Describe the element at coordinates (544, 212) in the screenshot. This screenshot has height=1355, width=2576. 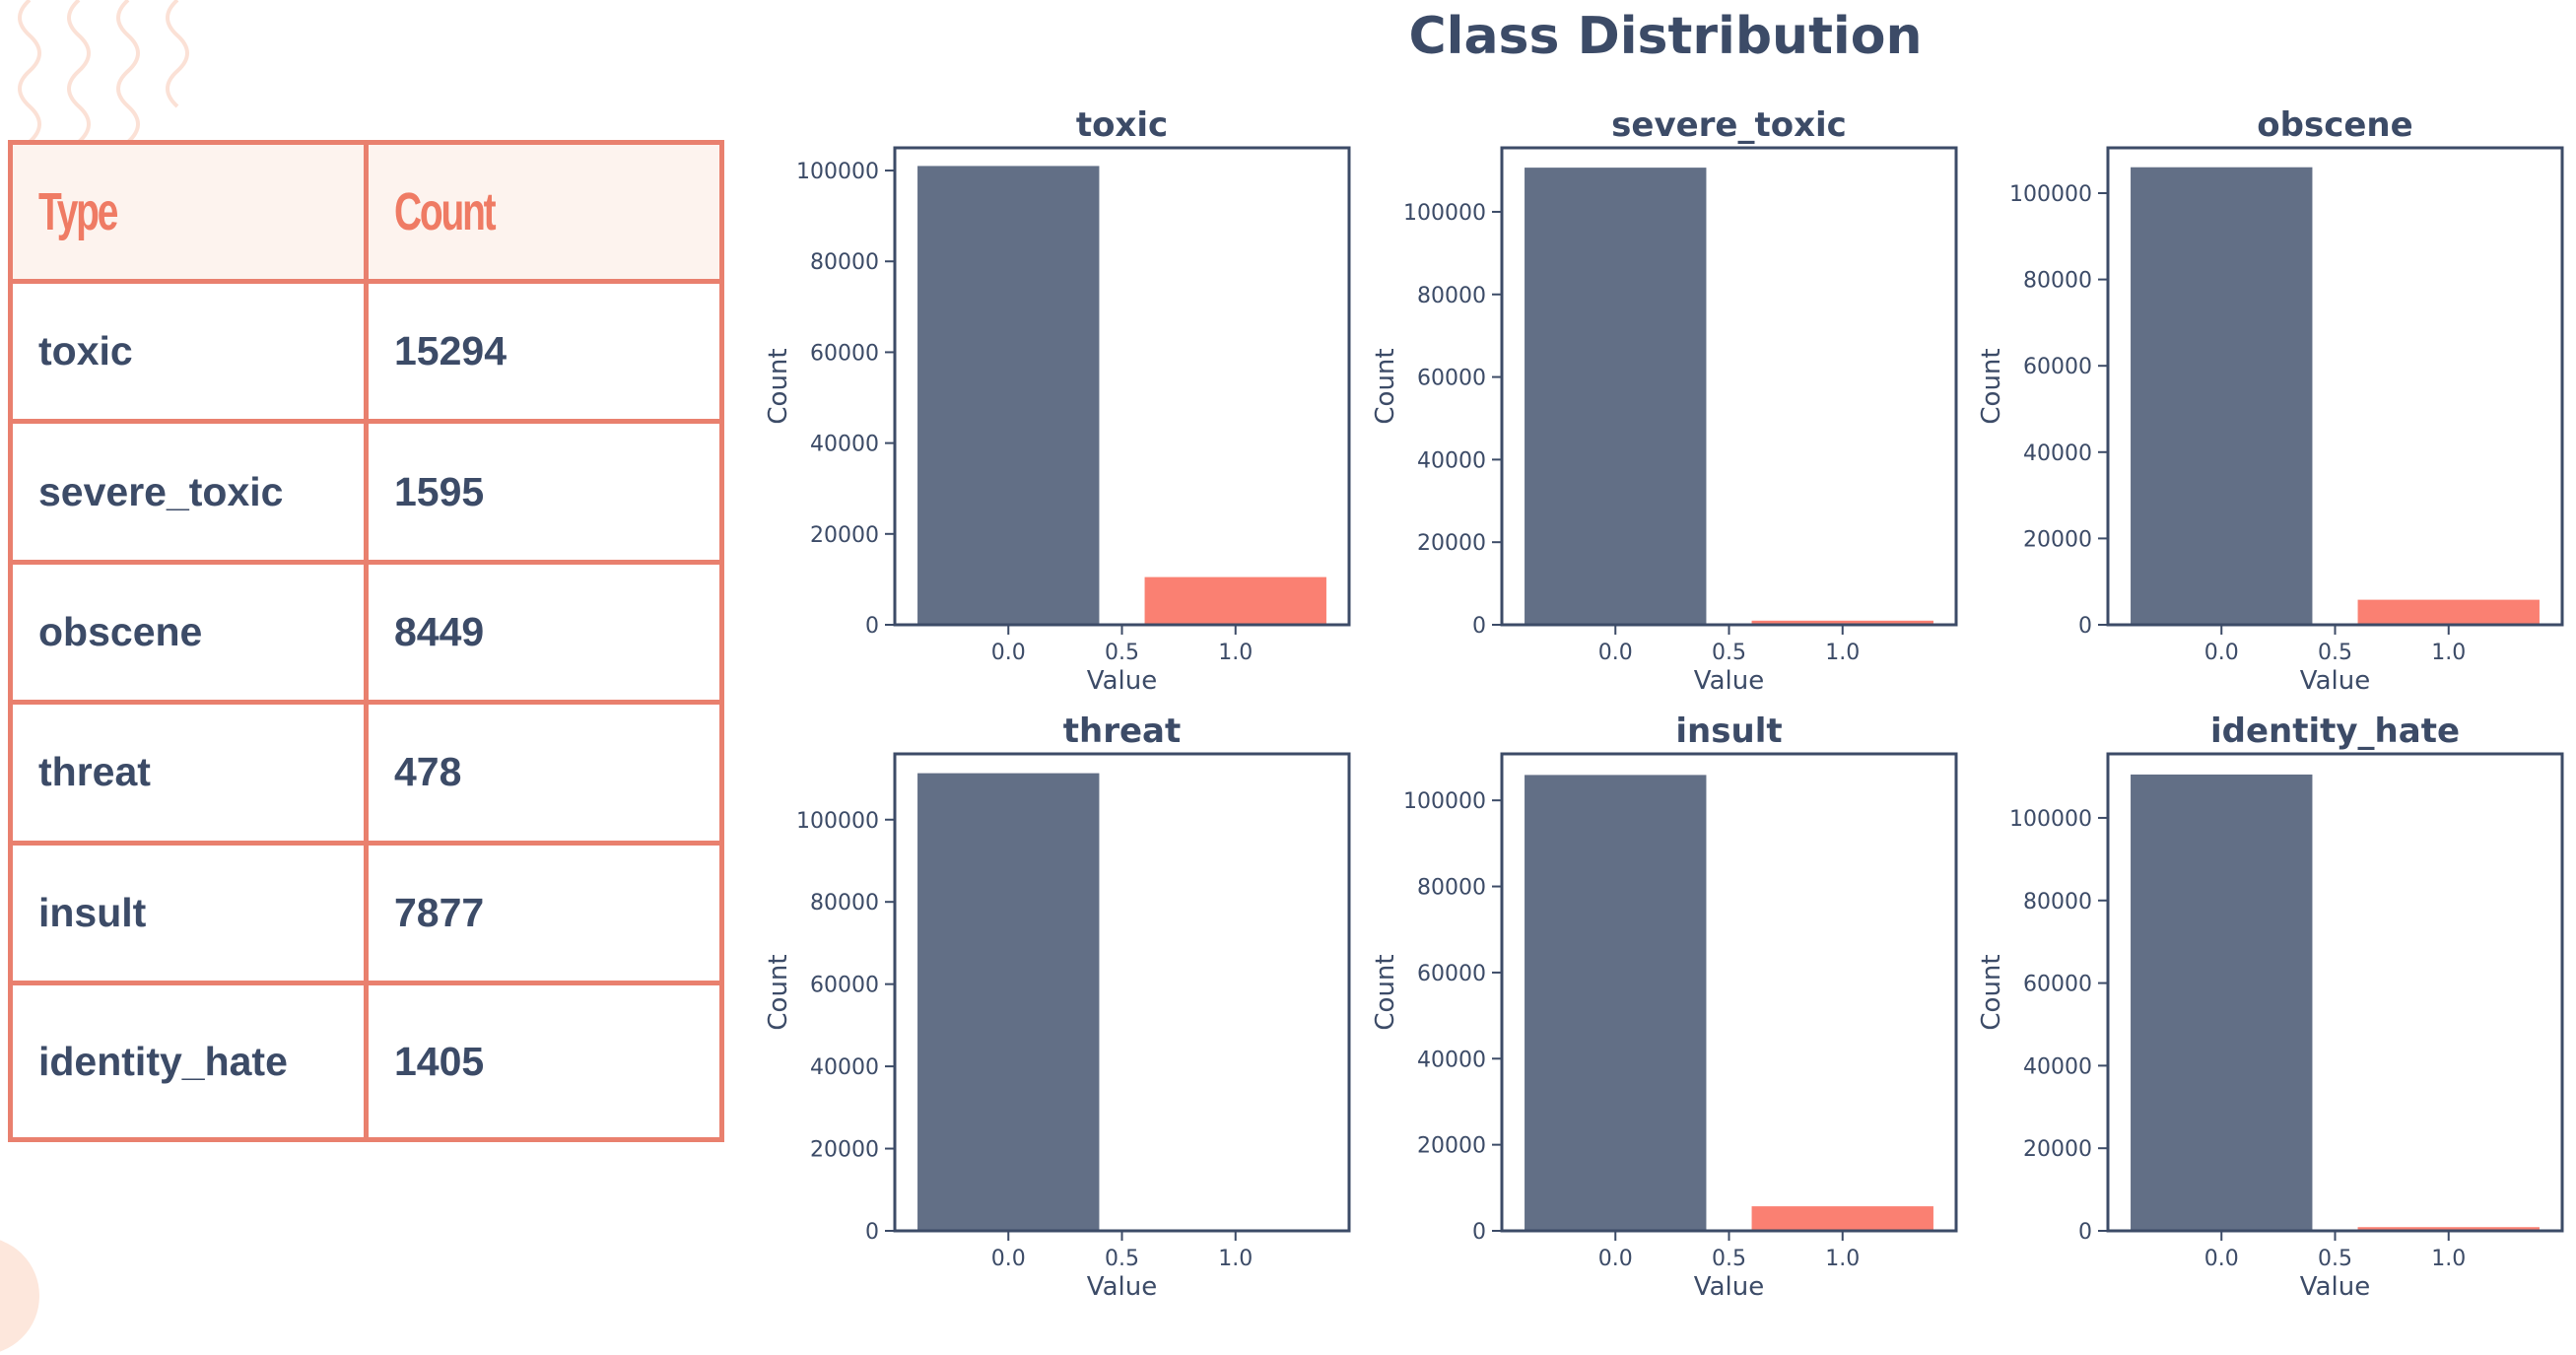
I see `header-count: Count` at that location.